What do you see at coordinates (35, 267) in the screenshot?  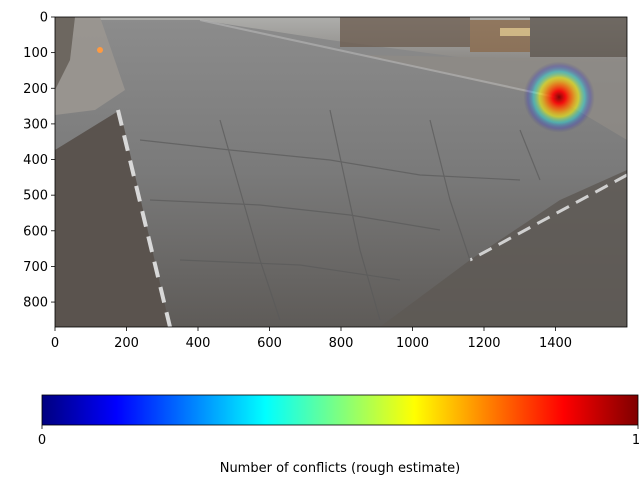 I see `y-tick-label: 700` at bounding box center [35, 267].